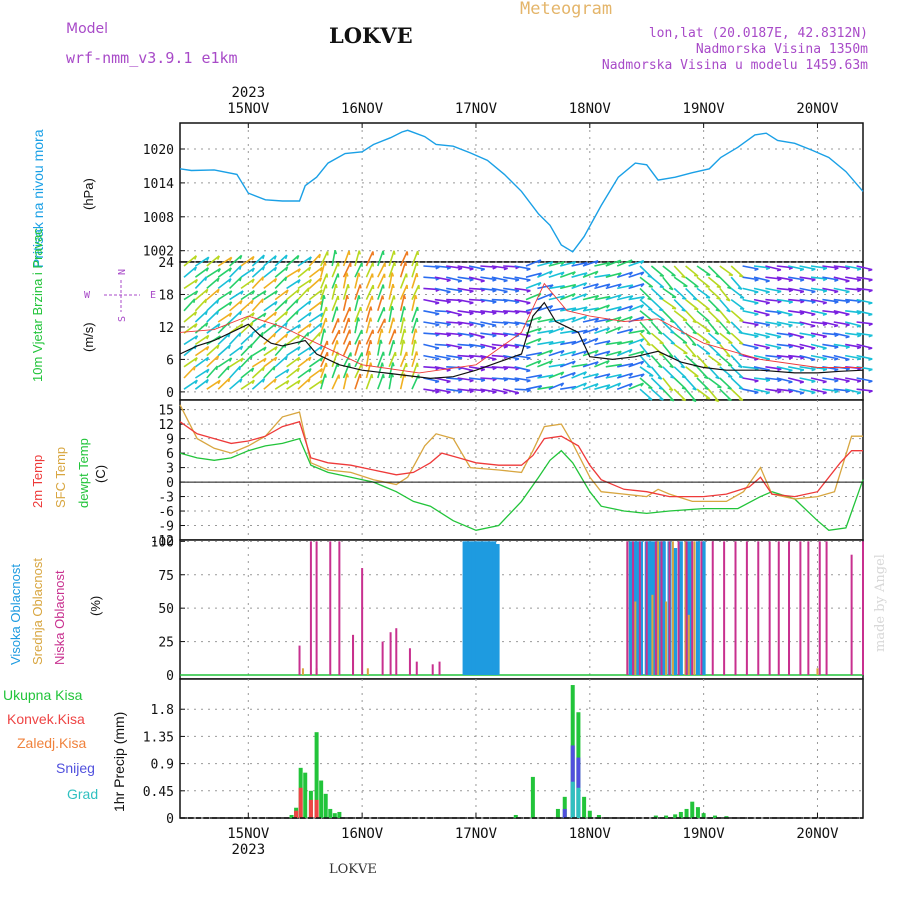 Image resolution: width=900 pixels, height=900 pixels. Describe the element at coordinates (46, 719) in the screenshot. I see `legend-conv-precip: Konvek.Kisa` at that location.